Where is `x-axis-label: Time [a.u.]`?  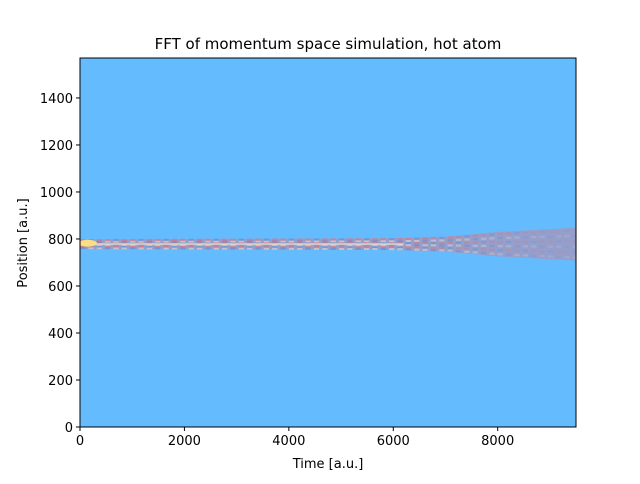 x-axis-label: Time [a.u.] is located at coordinates (328, 464).